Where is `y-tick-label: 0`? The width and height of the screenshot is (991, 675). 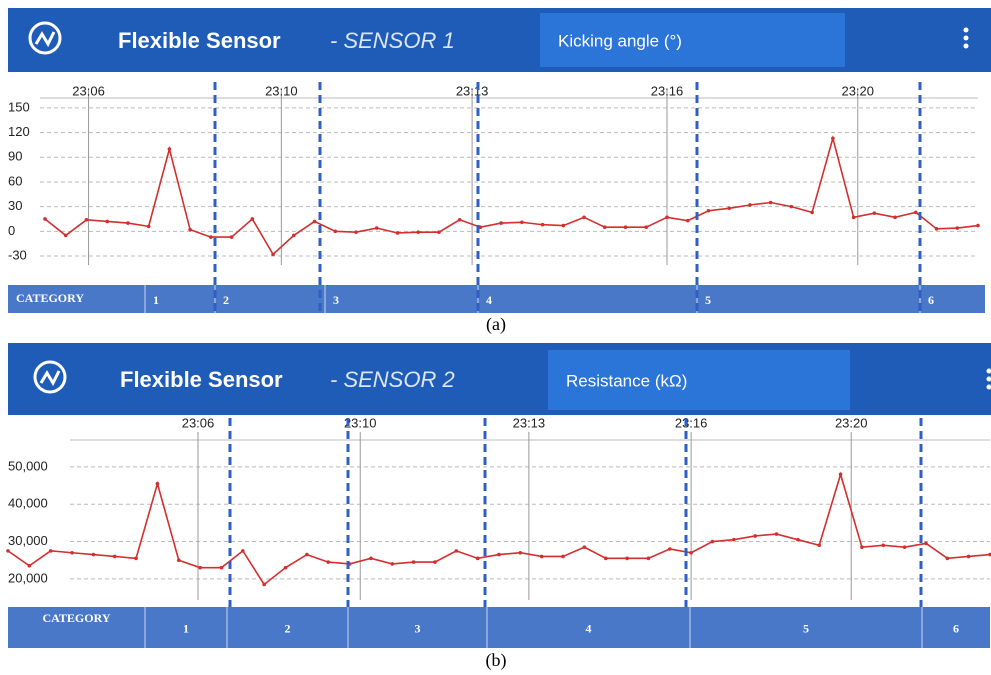 y-tick-label: 0 is located at coordinates (11, 230).